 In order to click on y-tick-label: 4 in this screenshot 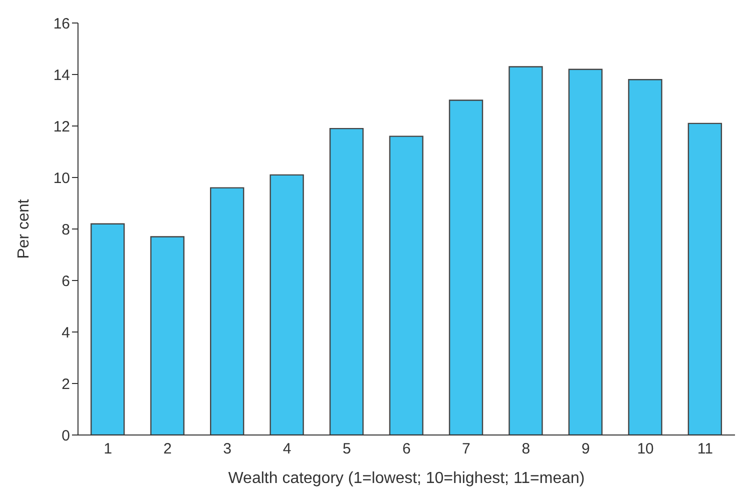, I will do `click(66, 333)`.